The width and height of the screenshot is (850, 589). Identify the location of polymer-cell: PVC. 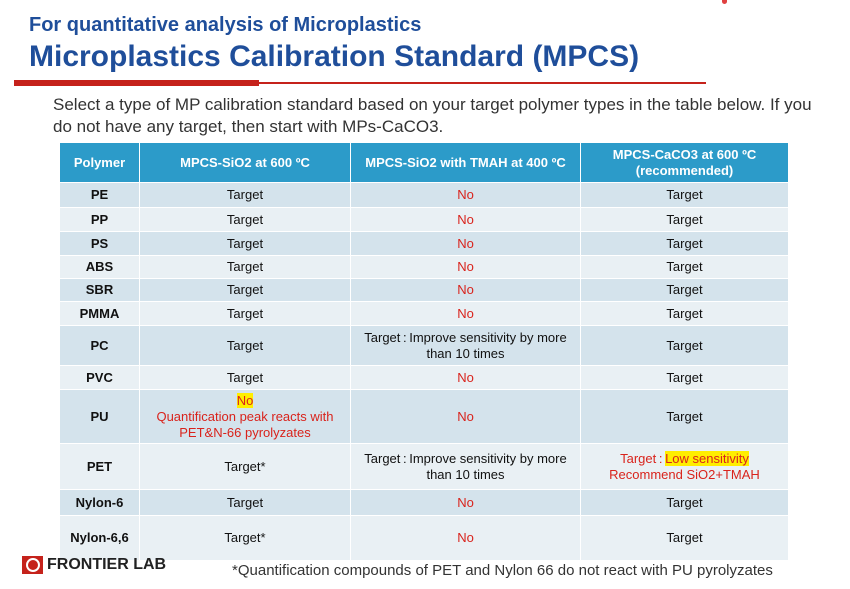
(99, 377).